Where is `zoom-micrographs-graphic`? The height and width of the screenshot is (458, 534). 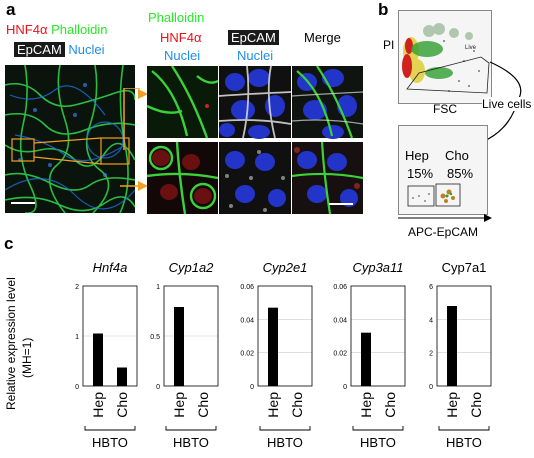 zoom-micrographs-graphic is located at coordinates (255, 140).